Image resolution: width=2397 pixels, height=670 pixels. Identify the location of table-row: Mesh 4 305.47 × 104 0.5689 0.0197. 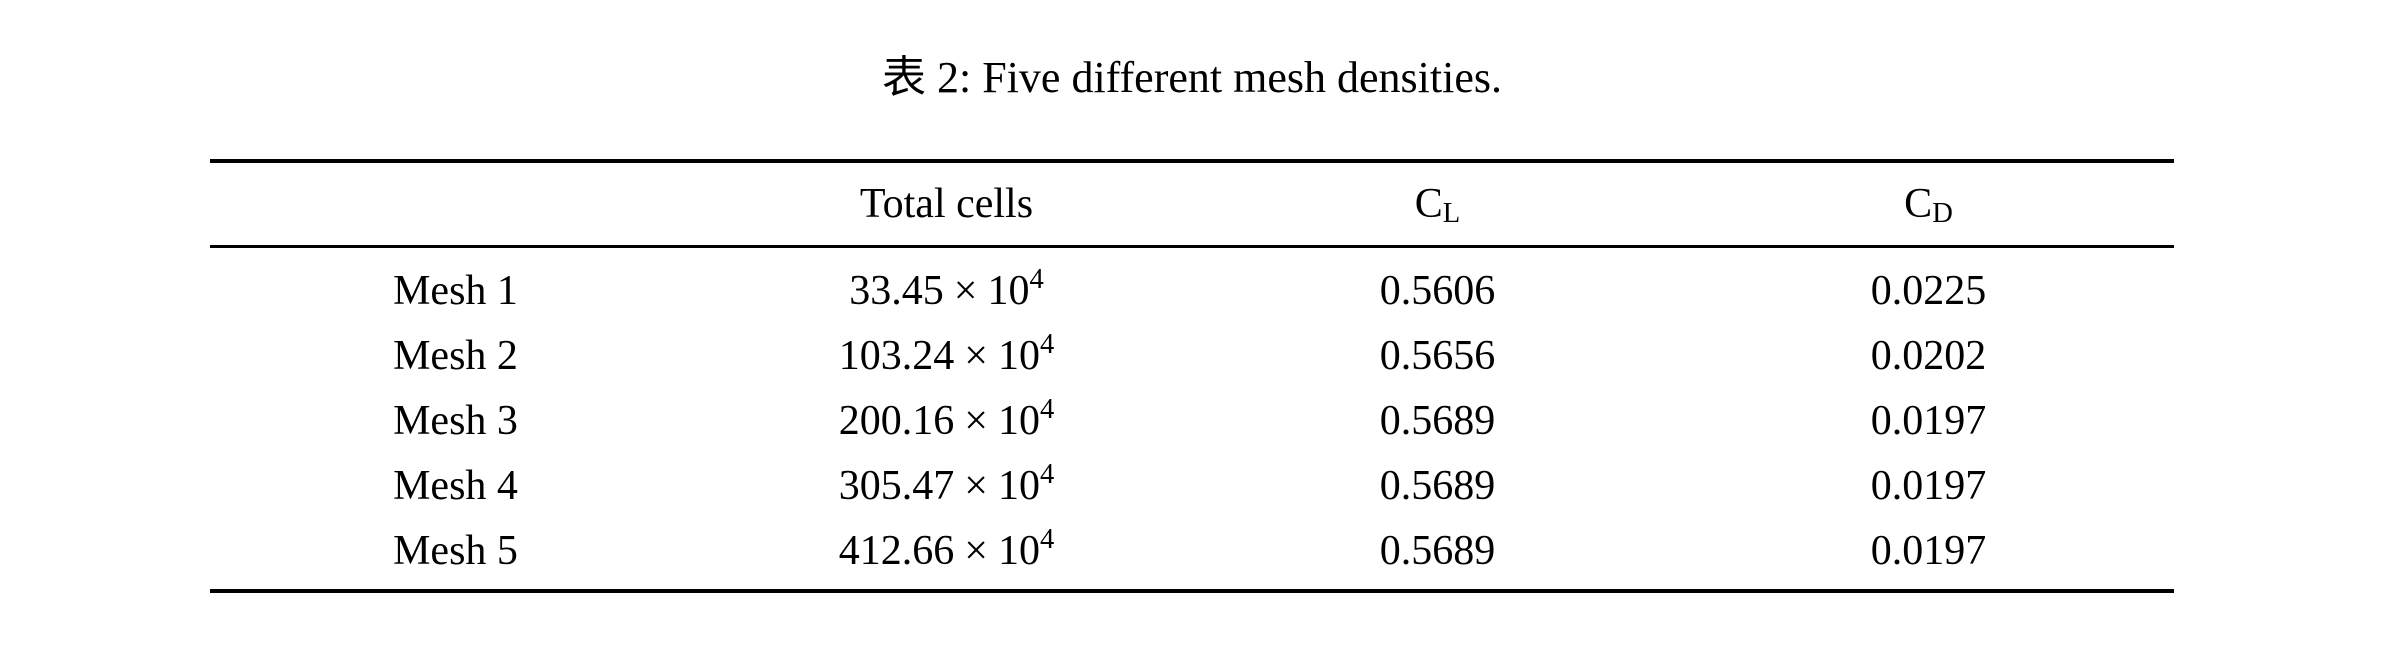
(1192, 485).